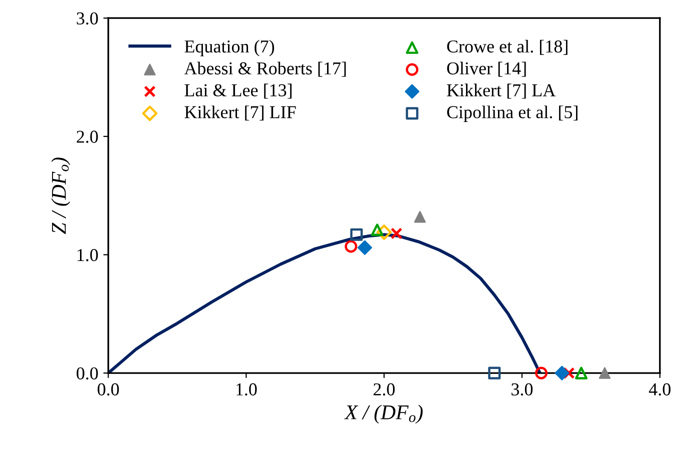  Describe the element at coordinates (265, 69) in the screenshot. I see `legend-label: Abessi & Roberts [17]` at that location.